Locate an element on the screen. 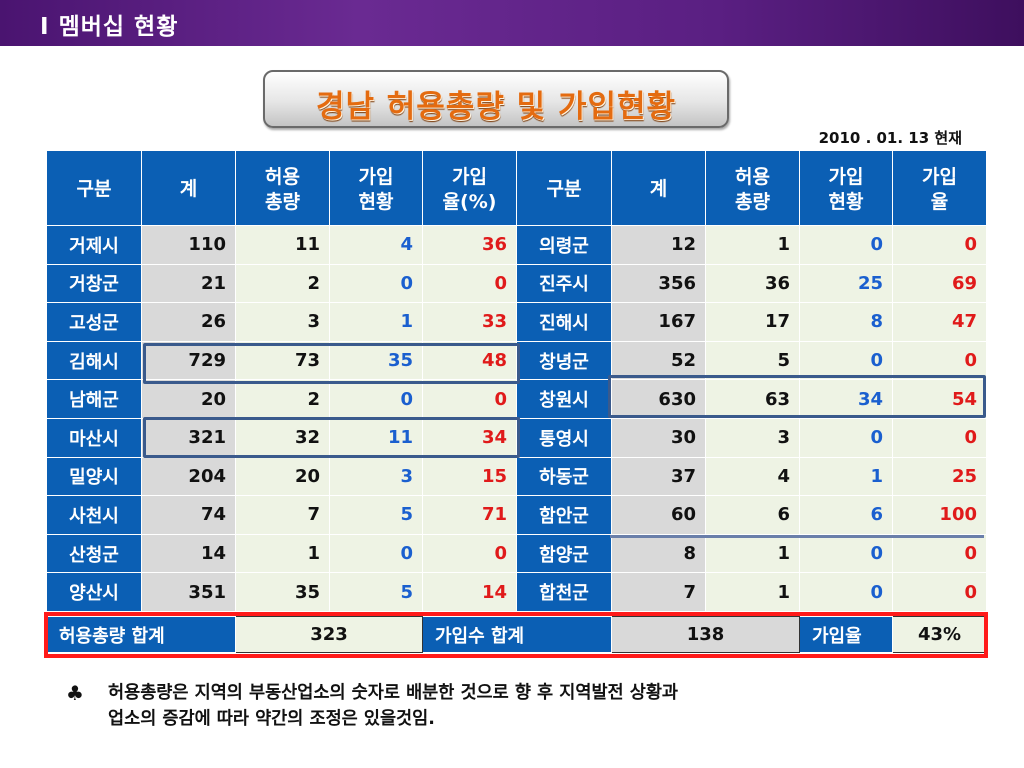  allowance-cell: 20 is located at coordinates (282, 476).